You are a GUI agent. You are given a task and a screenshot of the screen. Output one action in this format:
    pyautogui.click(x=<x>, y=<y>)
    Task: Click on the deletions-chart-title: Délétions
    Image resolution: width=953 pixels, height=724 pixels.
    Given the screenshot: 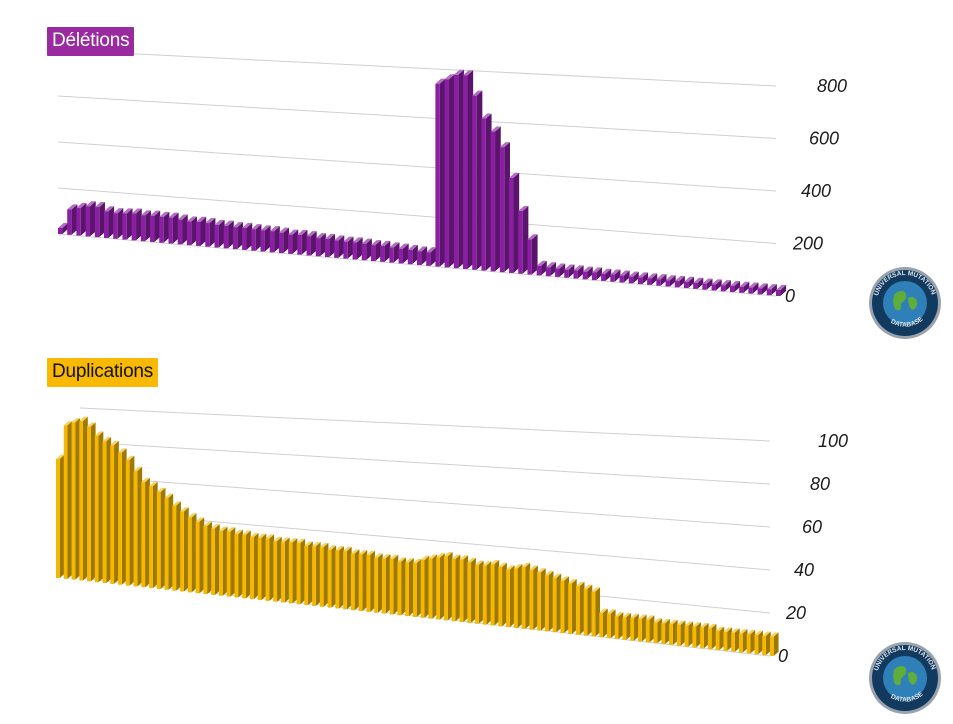 What is the action you would take?
    pyautogui.click(x=91, y=41)
    